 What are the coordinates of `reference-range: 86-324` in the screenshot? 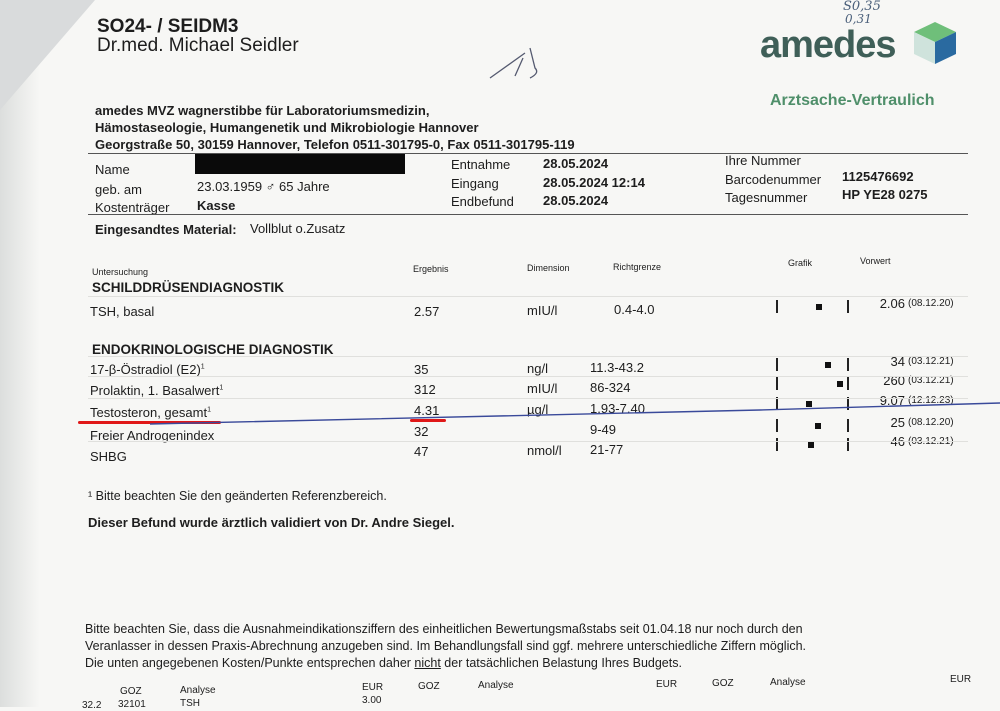 It's located at (610, 387).